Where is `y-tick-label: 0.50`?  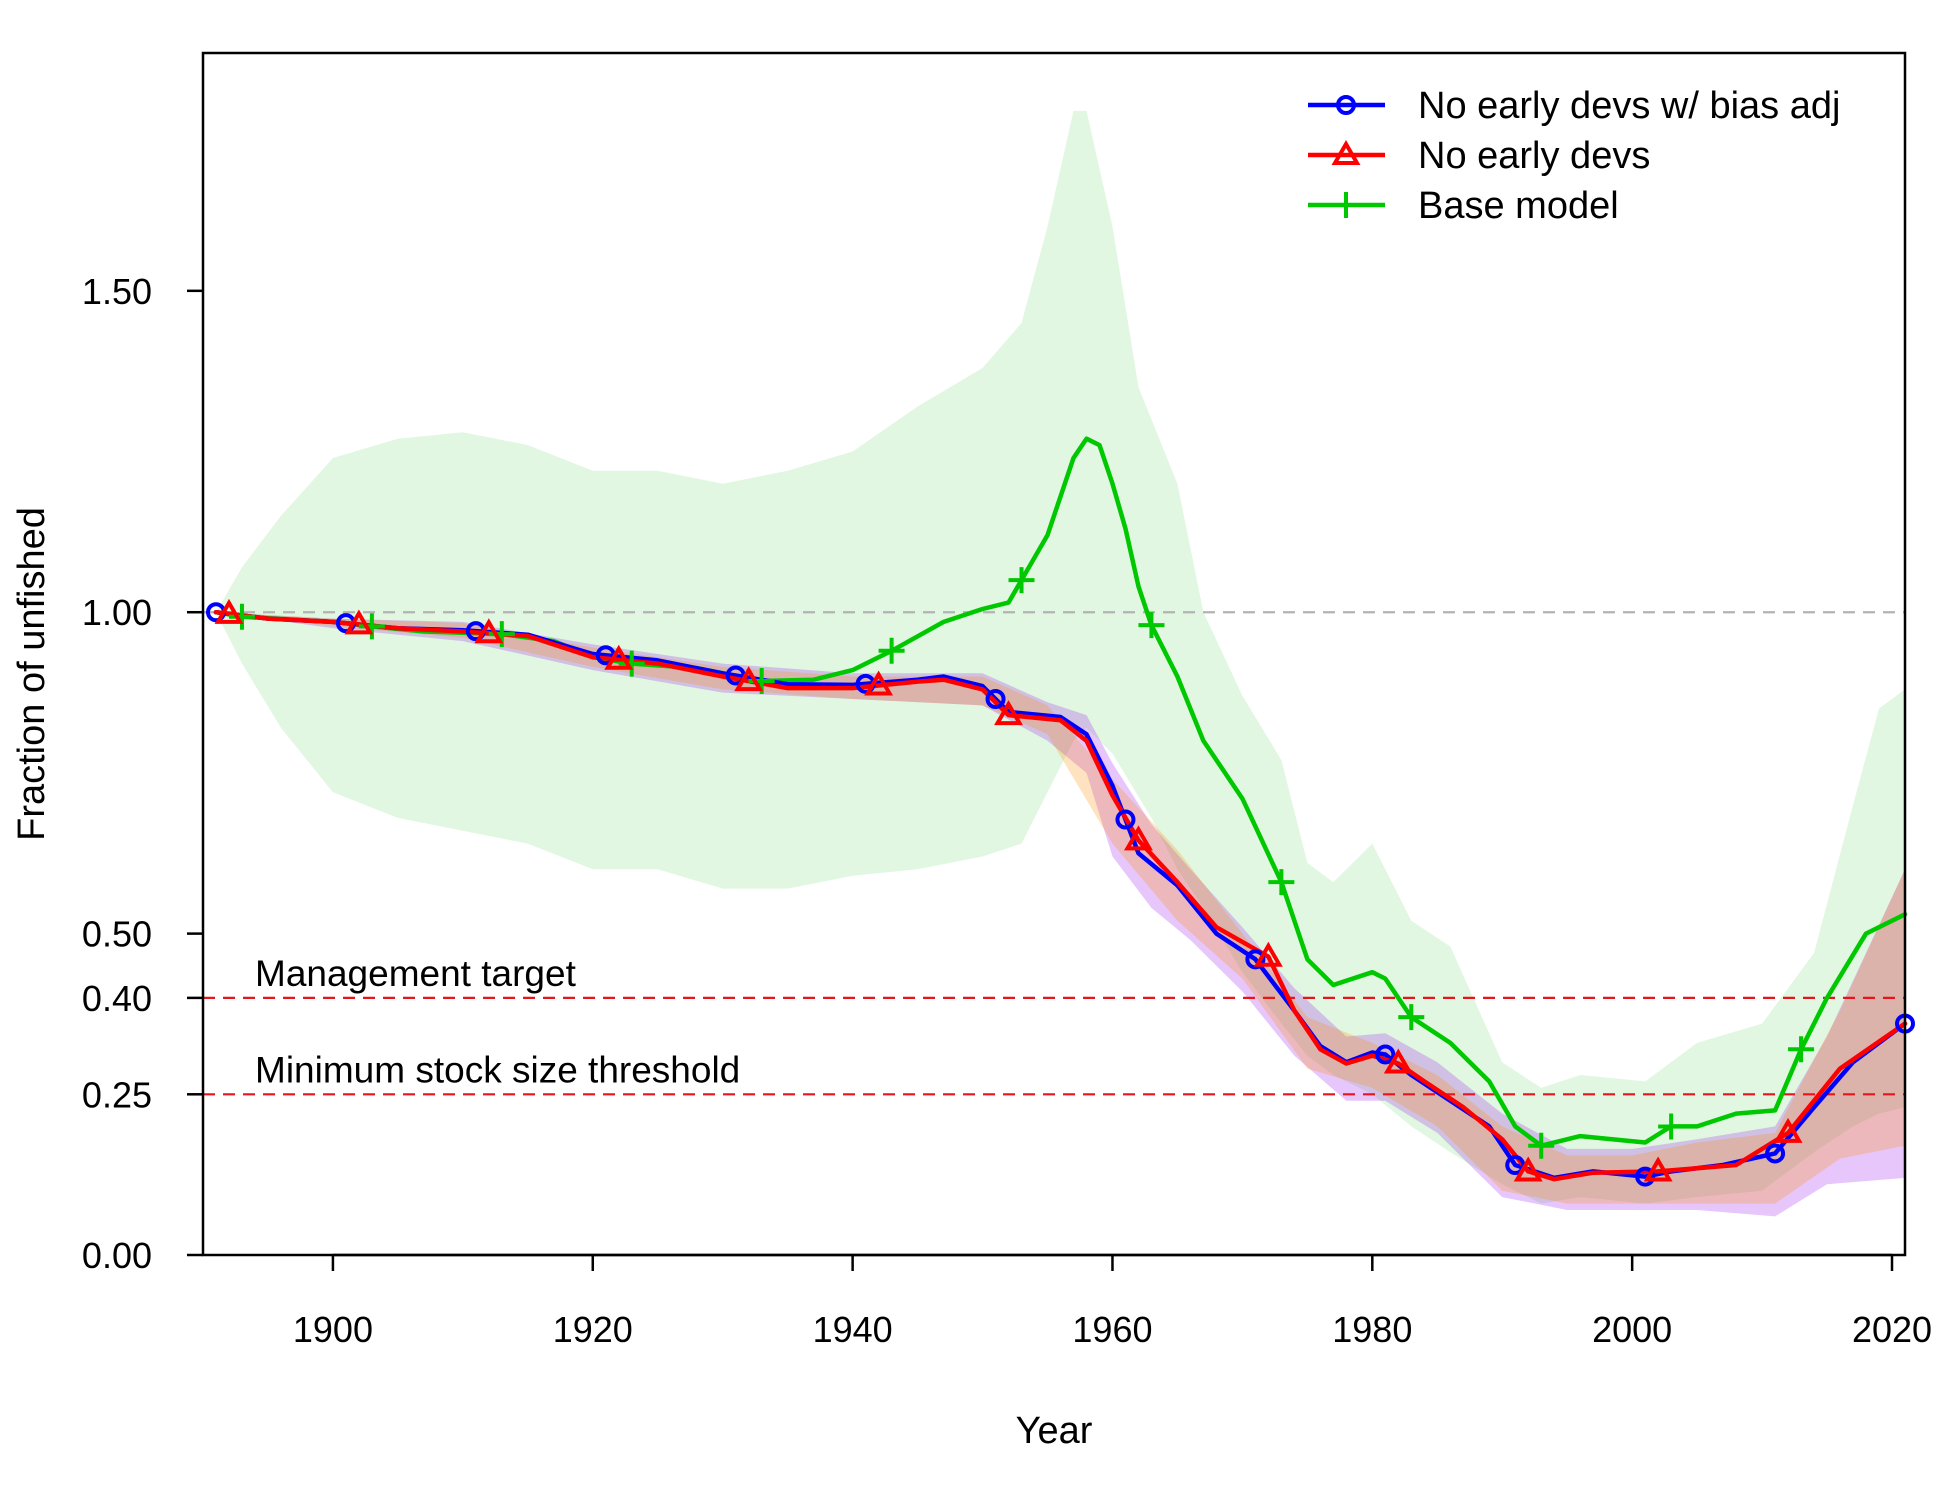 y-tick-label: 0.50 is located at coordinates (117, 934).